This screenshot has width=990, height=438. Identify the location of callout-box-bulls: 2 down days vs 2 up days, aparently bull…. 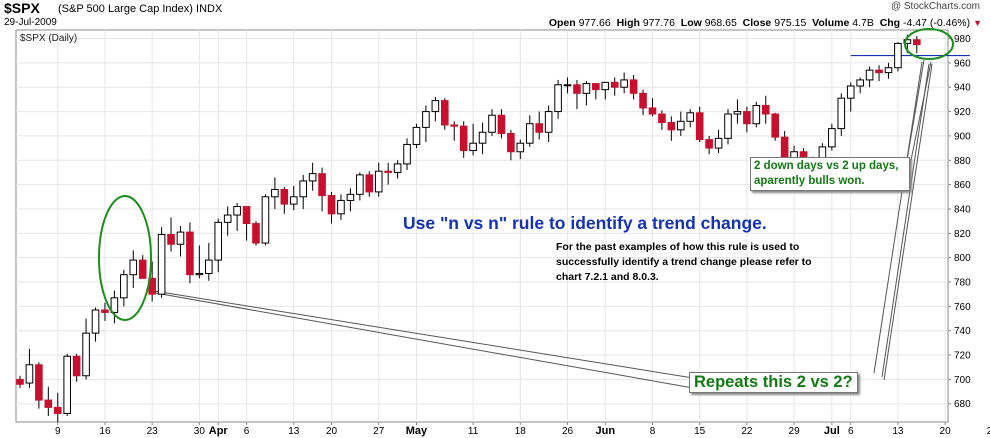
(830, 174).